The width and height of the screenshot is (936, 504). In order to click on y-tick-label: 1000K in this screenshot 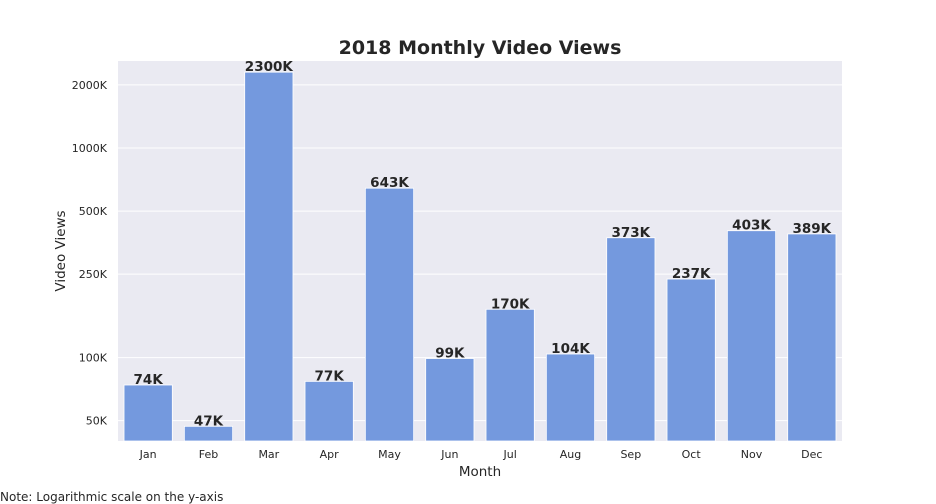, I will do `click(90, 148)`.